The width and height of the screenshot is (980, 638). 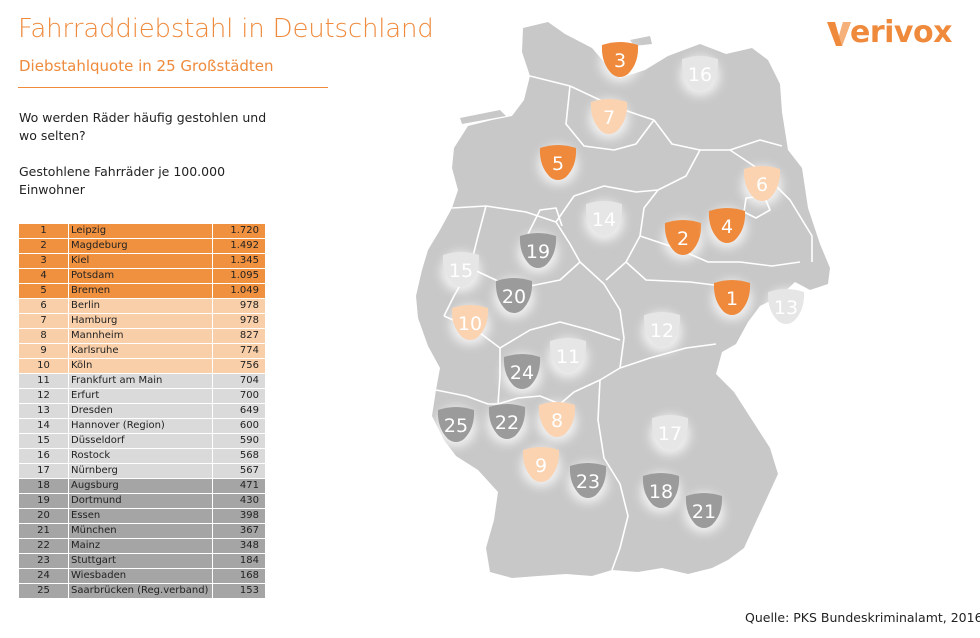 I want to click on verivox-v-mark-icon, so click(x=839, y=34).